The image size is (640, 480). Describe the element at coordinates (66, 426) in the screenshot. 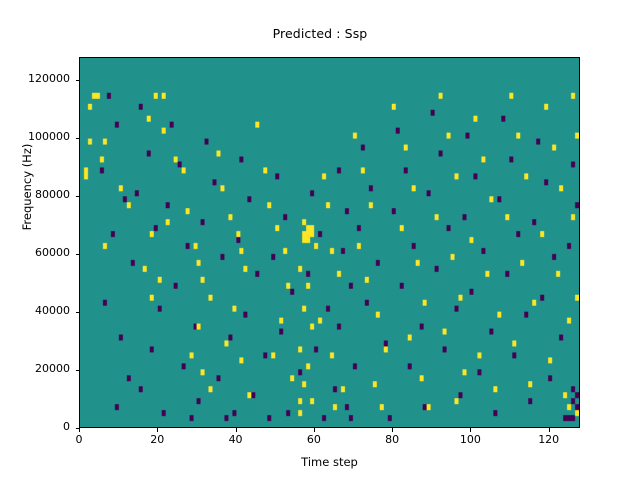

I see `y-tick-label: 0` at that location.